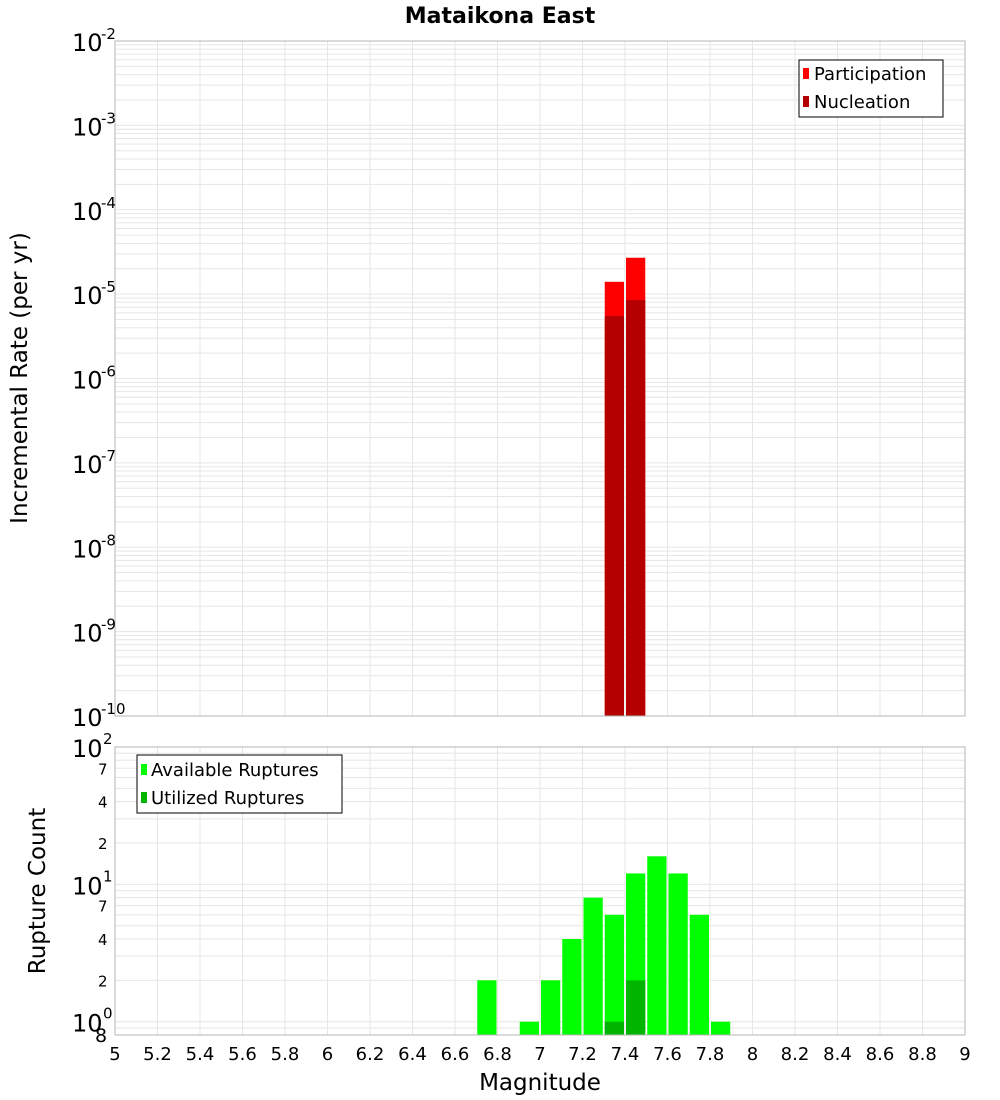  Describe the element at coordinates (200, 1054) in the screenshot. I see `magnitude-x-tick-label: 5.4` at that location.